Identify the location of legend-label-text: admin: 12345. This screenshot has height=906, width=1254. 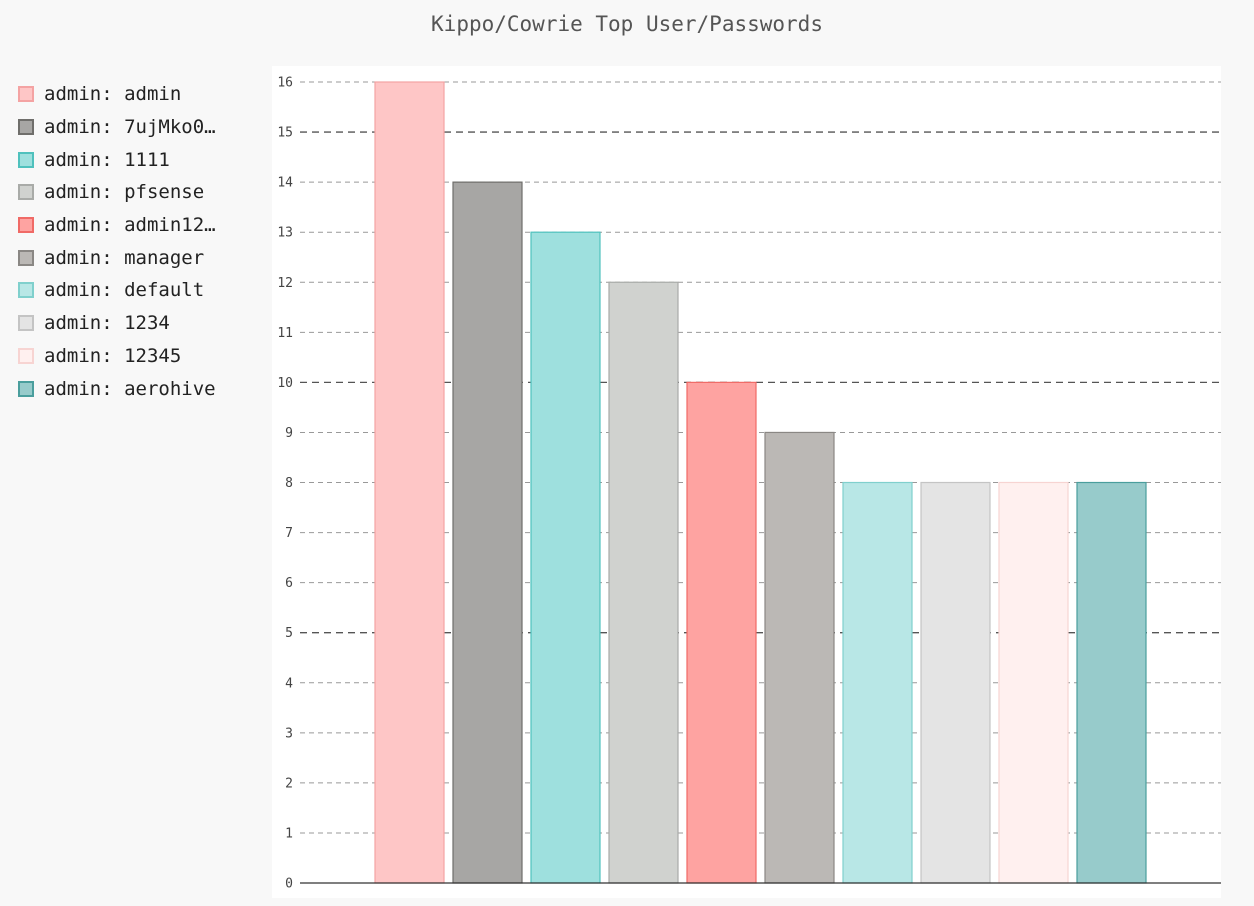
(113, 355).